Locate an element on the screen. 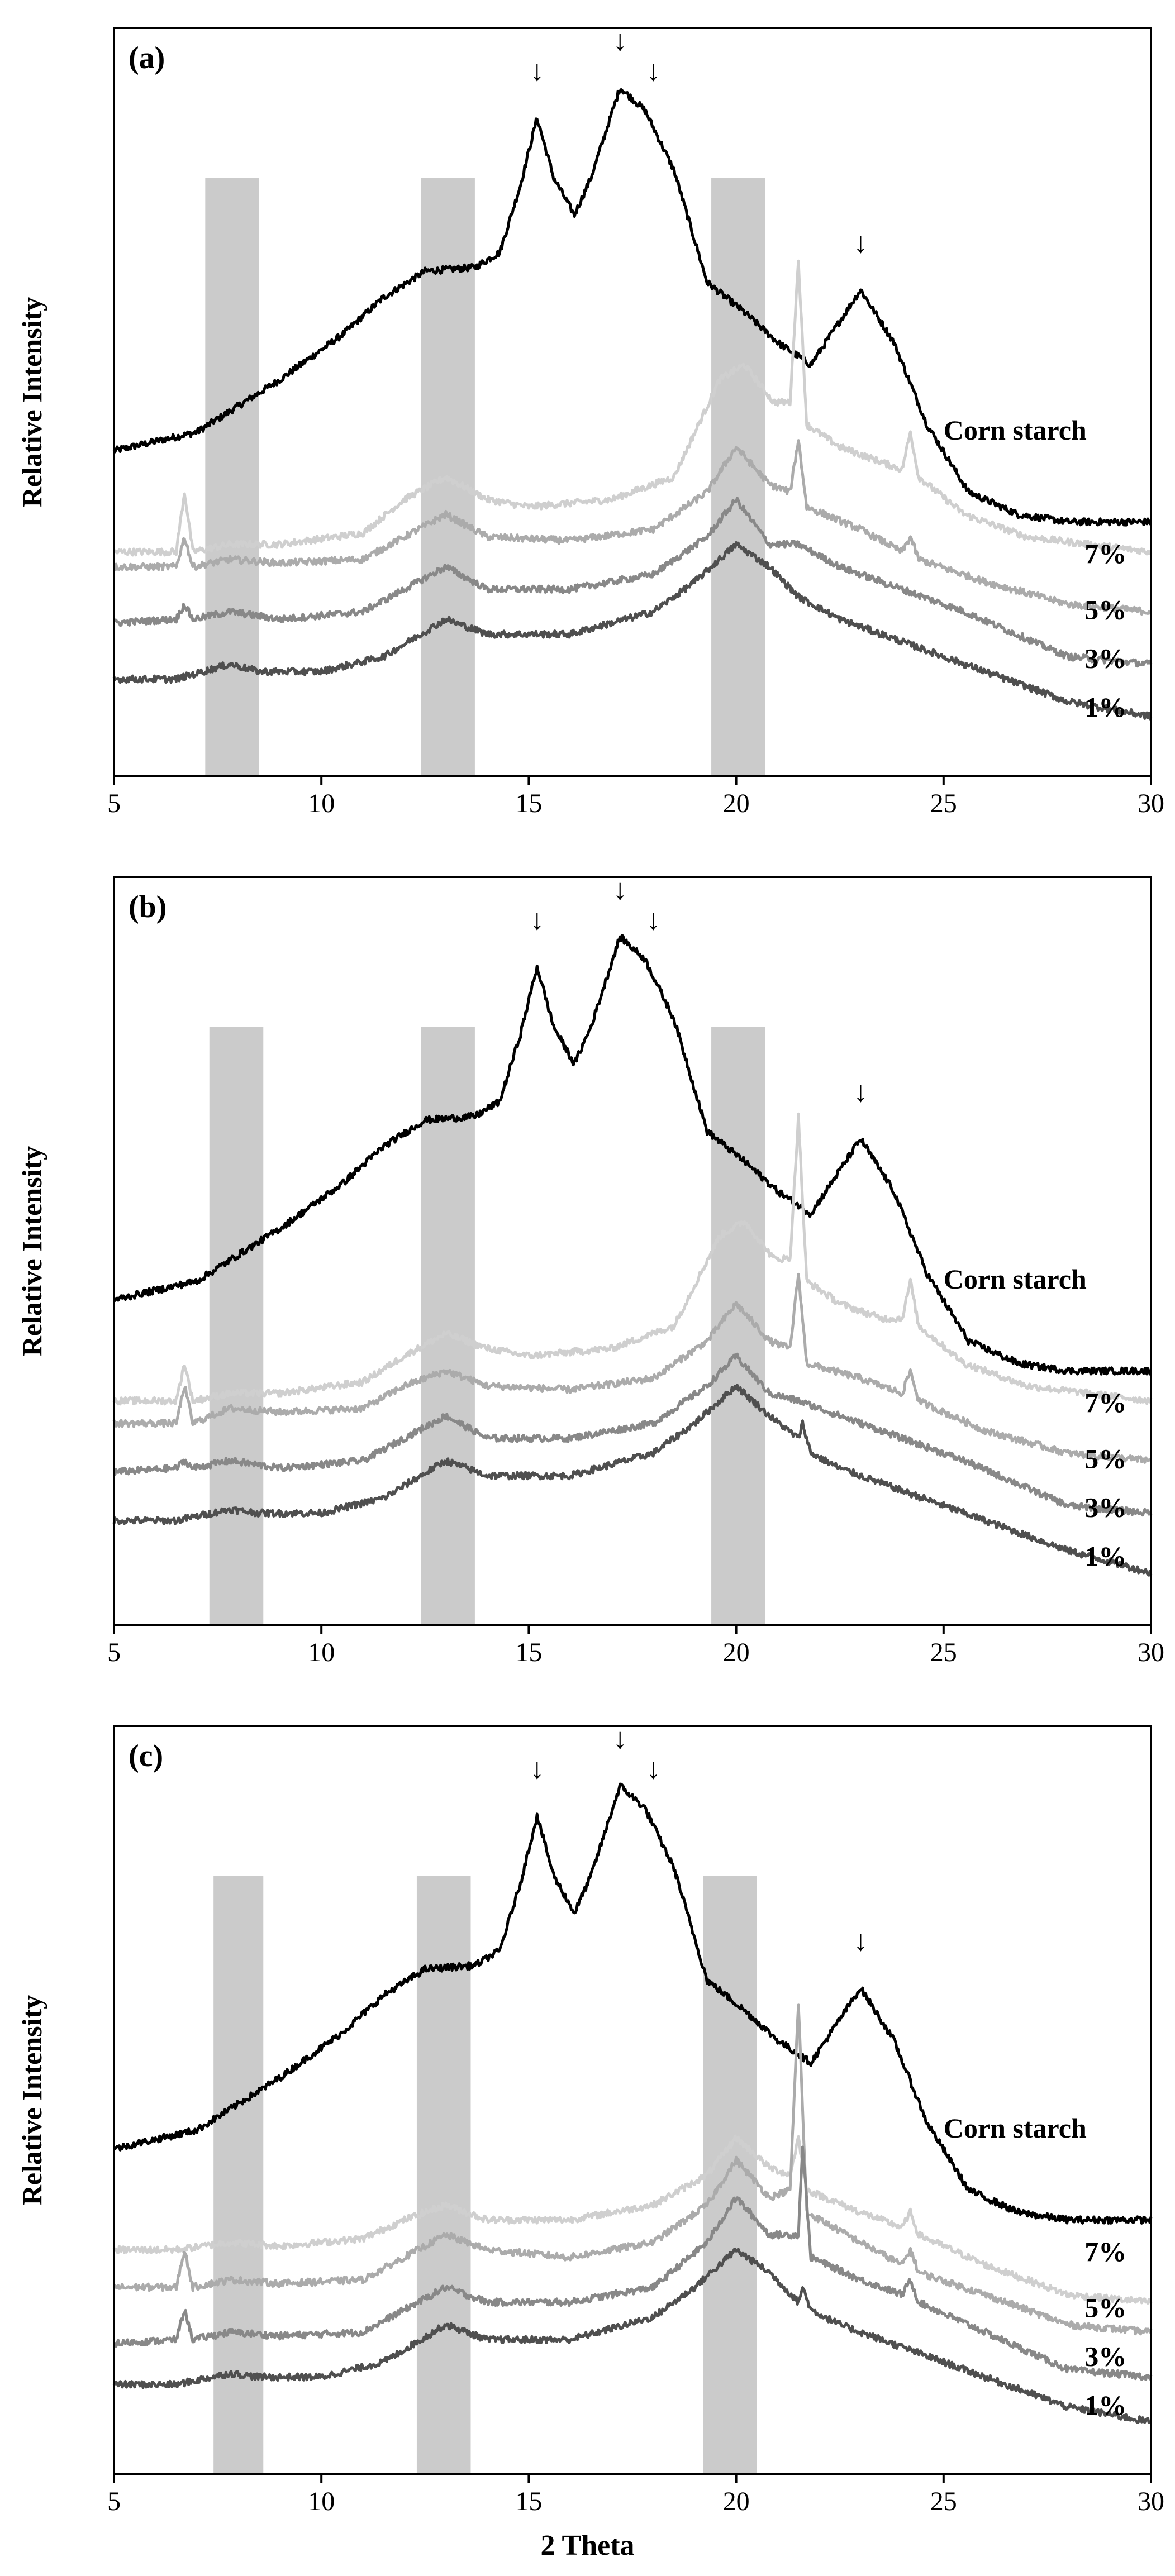 Image resolution: width=1175 pixels, height=2576 pixels. panel-label: (b) is located at coordinates (148, 907).